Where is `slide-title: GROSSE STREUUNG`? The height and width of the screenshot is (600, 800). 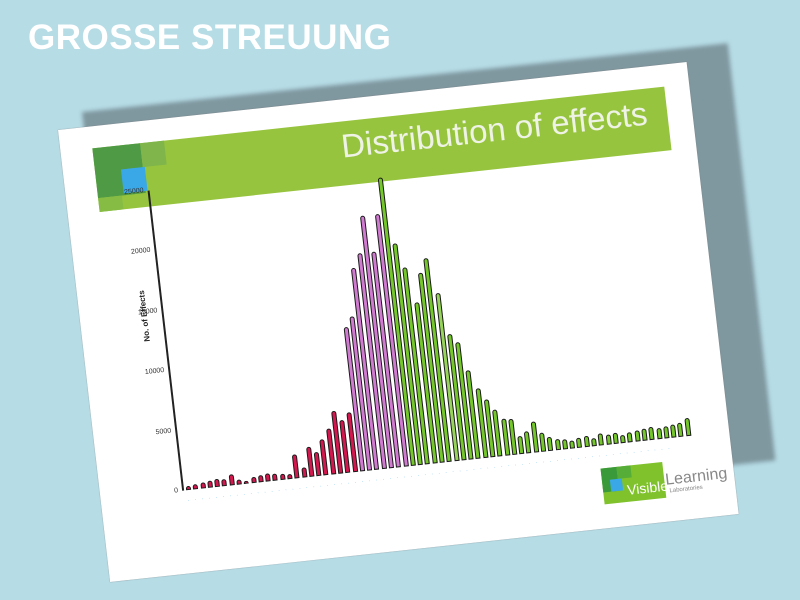 slide-title: GROSSE STREUUNG is located at coordinates (210, 37).